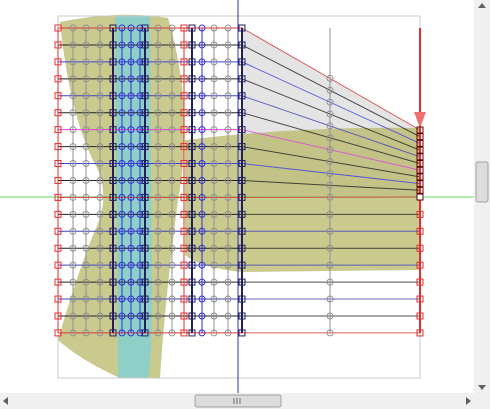 This screenshot has height=409, width=490. What do you see at coordinates (238, 401) in the screenshot?
I see `horizontal-scroll-thumb` at bounding box center [238, 401].